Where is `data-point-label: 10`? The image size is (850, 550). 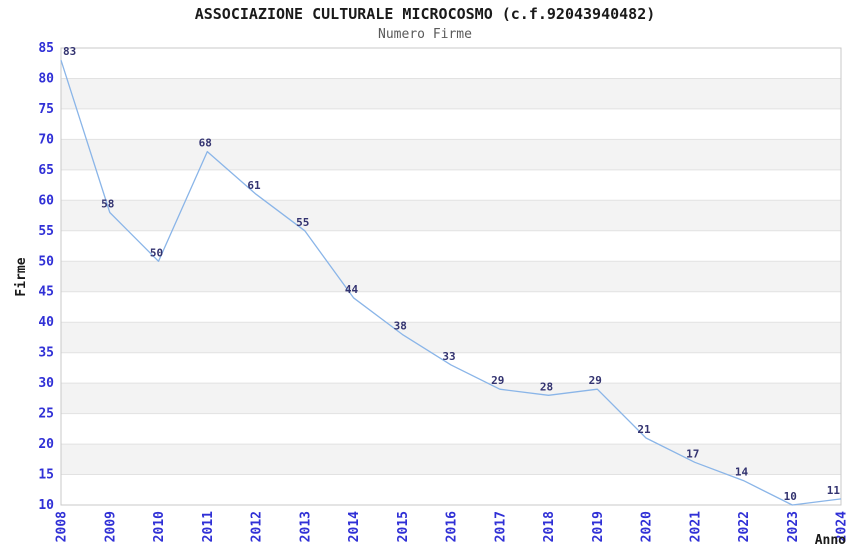 data-point-label: 10 is located at coordinates (790, 496).